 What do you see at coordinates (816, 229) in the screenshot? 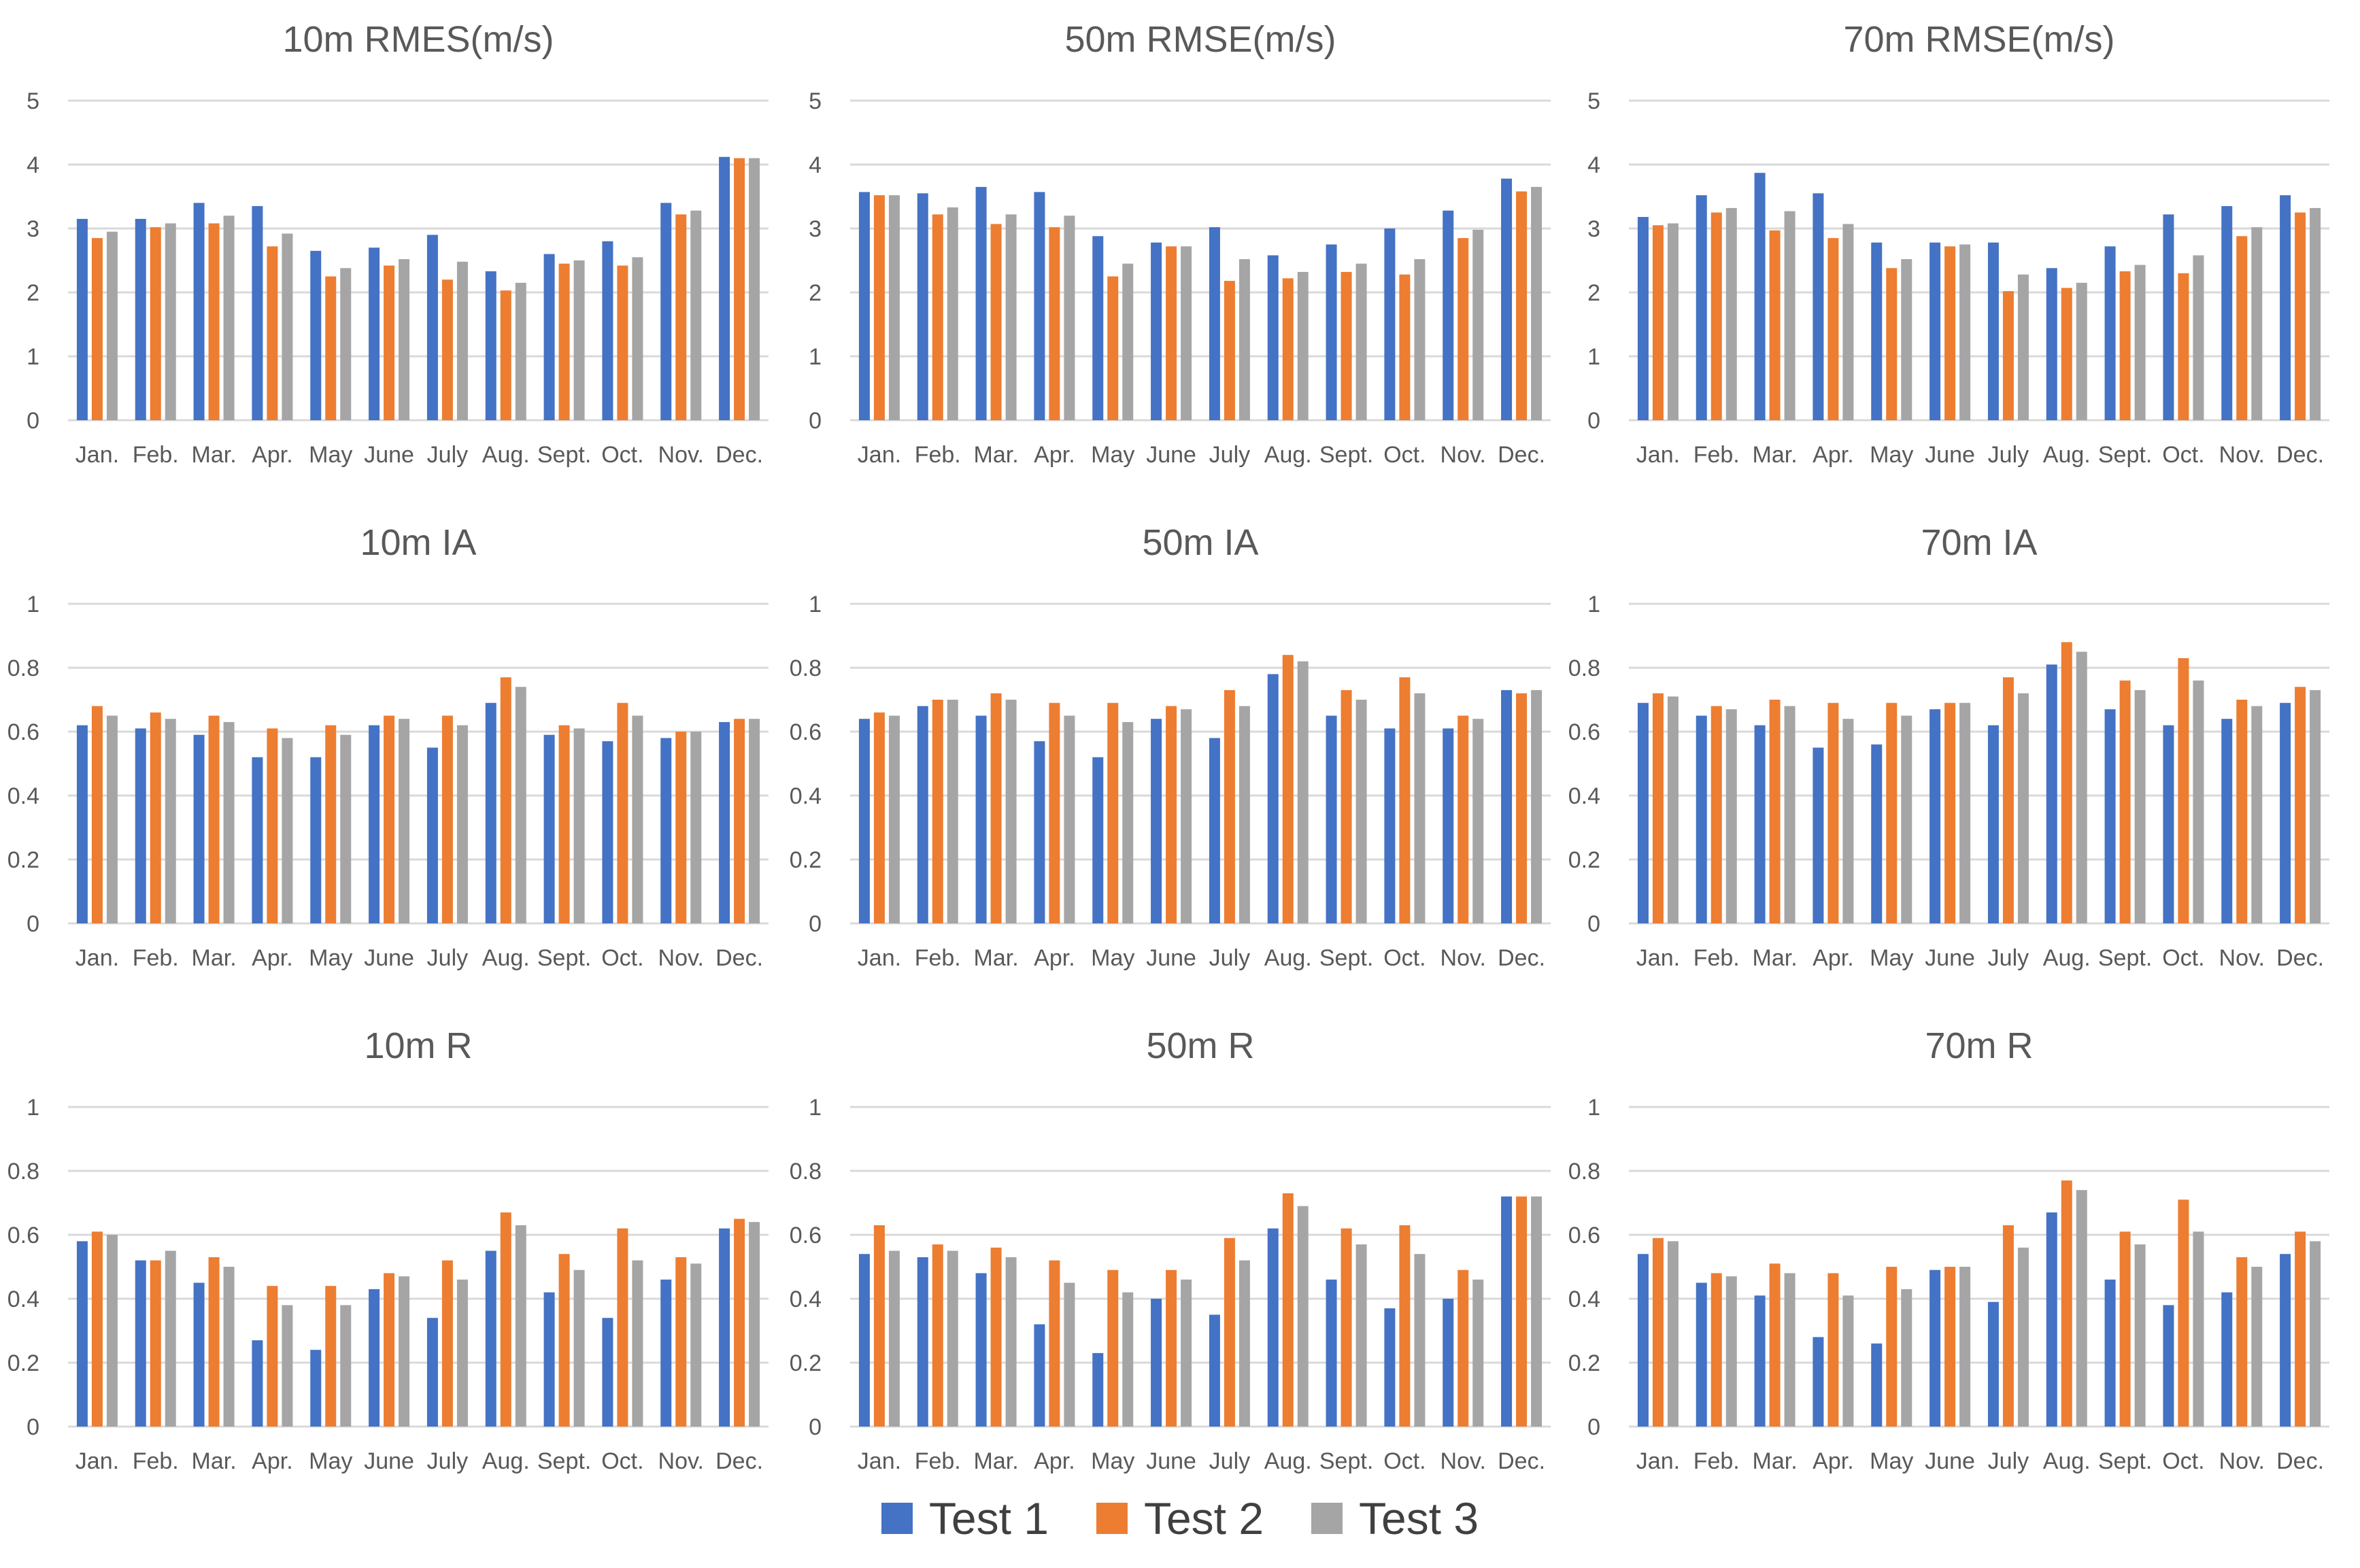
I see `y-tick-label: 3` at bounding box center [816, 229].